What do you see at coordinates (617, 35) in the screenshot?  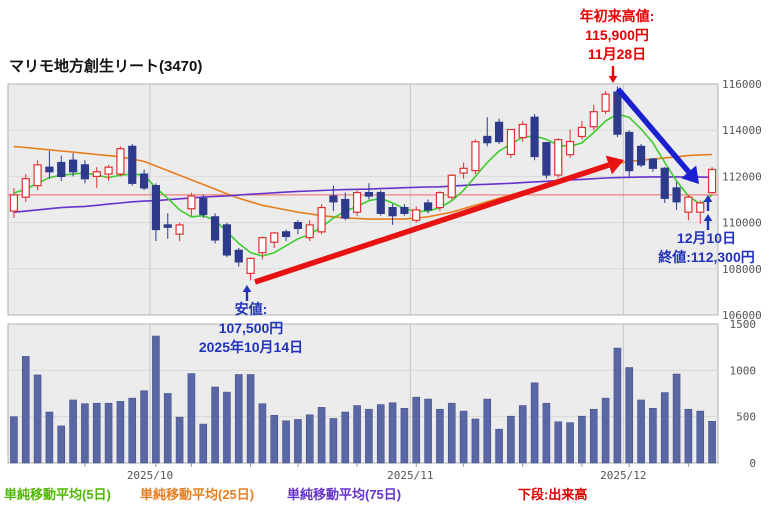 I see `ytd-high-price: 115,900円` at bounding box center [617, 35].